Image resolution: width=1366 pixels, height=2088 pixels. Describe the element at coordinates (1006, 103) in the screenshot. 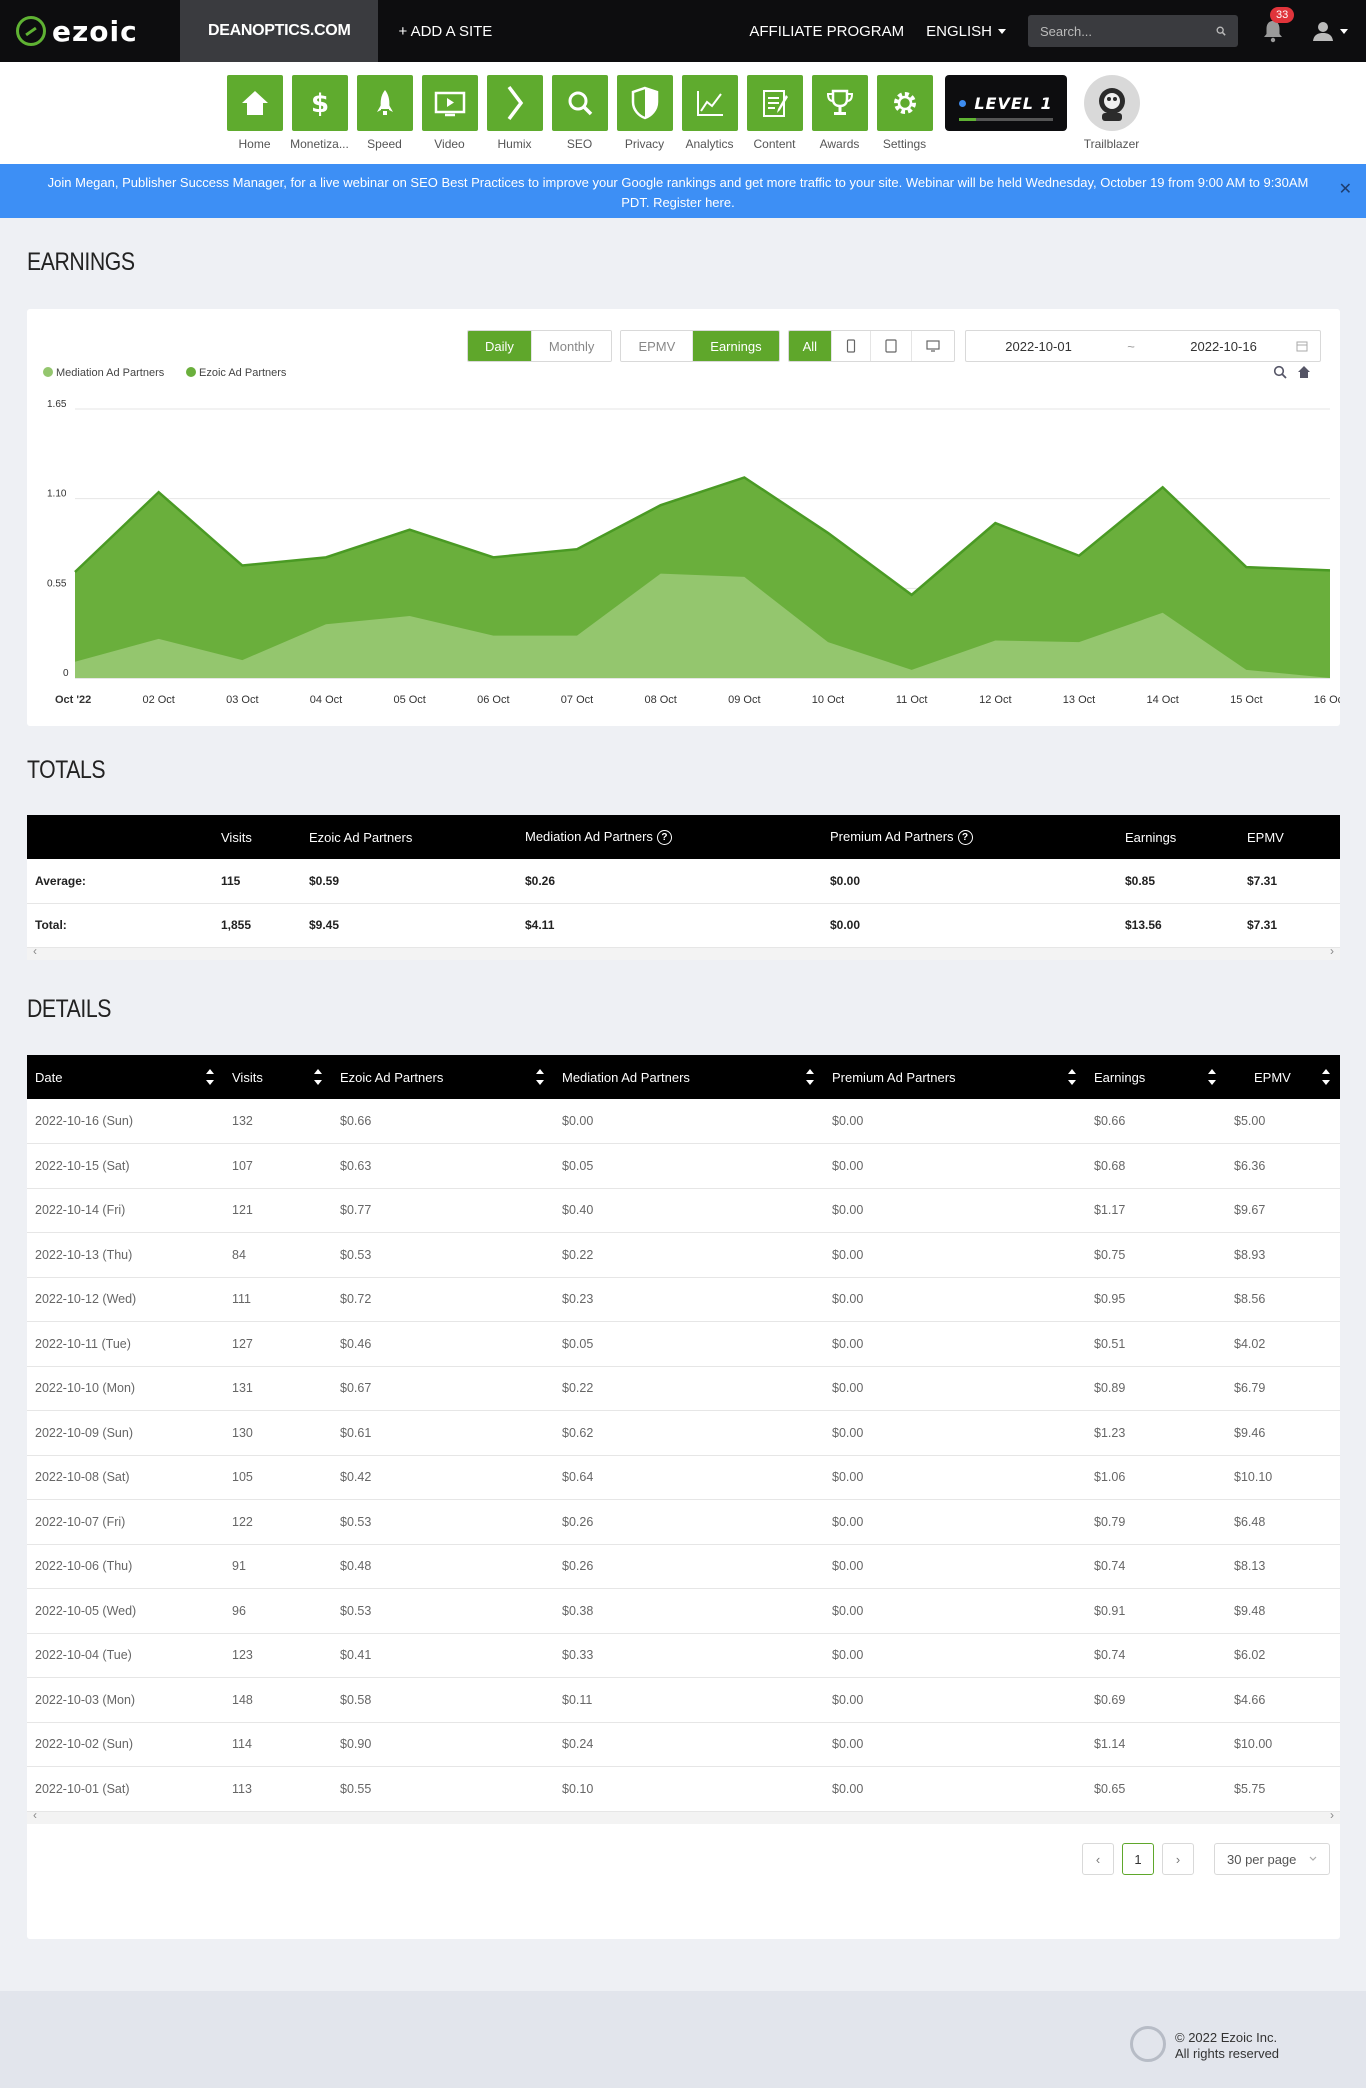

I see `level-badge: LEVEL 1` at that location.